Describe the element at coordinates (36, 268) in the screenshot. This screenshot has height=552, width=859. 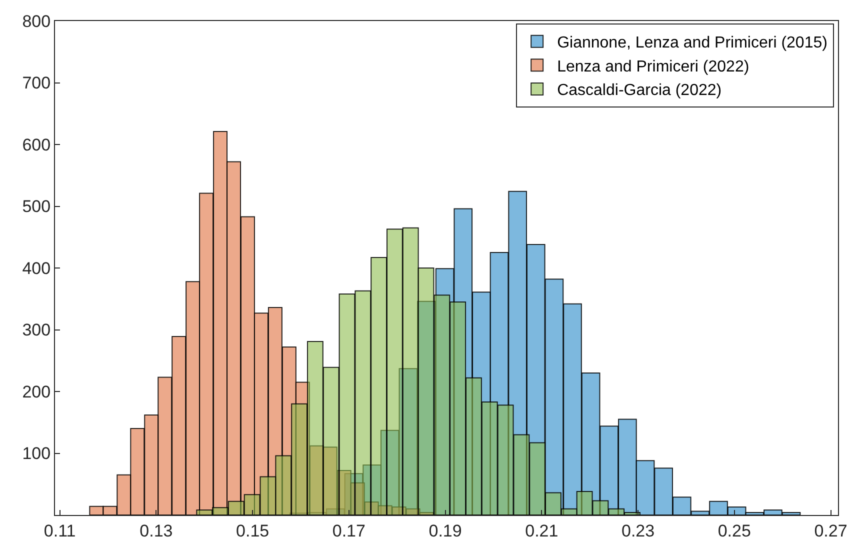
I see `y-tick-label: 400` at that location.